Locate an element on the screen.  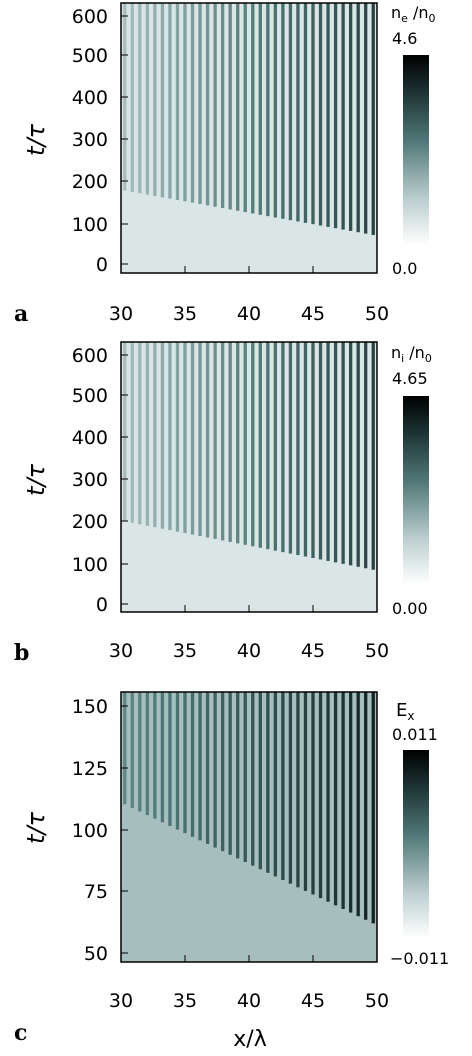
y-tick-labels-c: 50 75 100 125 150 is located at coordinates (90, 830).